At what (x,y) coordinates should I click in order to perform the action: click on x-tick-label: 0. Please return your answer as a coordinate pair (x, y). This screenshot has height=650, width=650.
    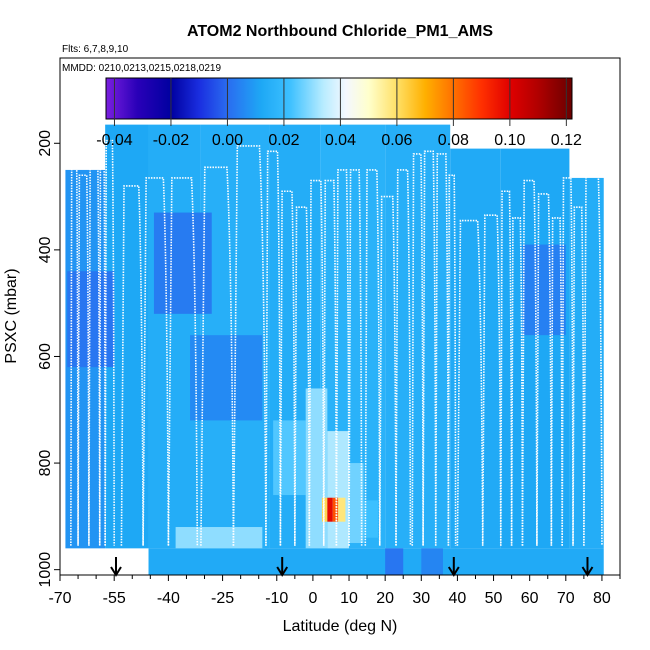
    Looking at the image, I should click on (312, 598).